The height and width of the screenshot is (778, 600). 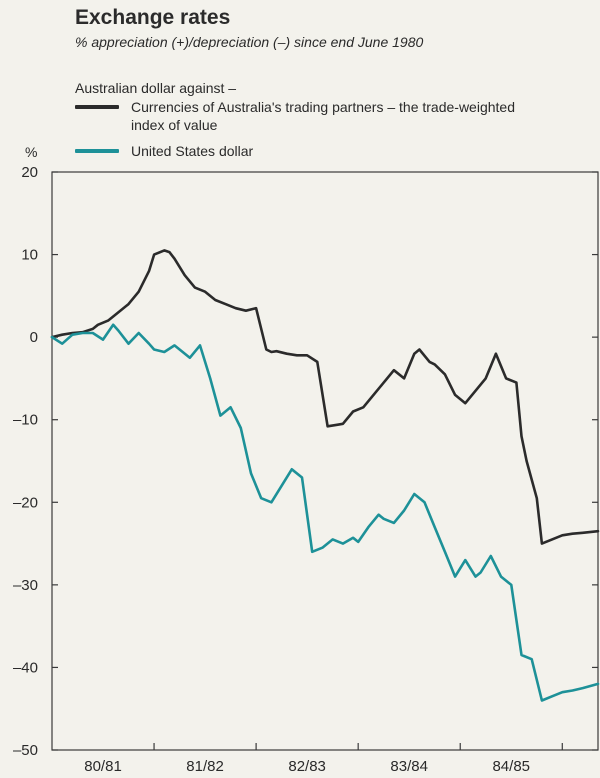 What do you see at coordinates (25, 420) in the screenshot?
I see `y-tick-label: –10` at bounding box center [25, 420].